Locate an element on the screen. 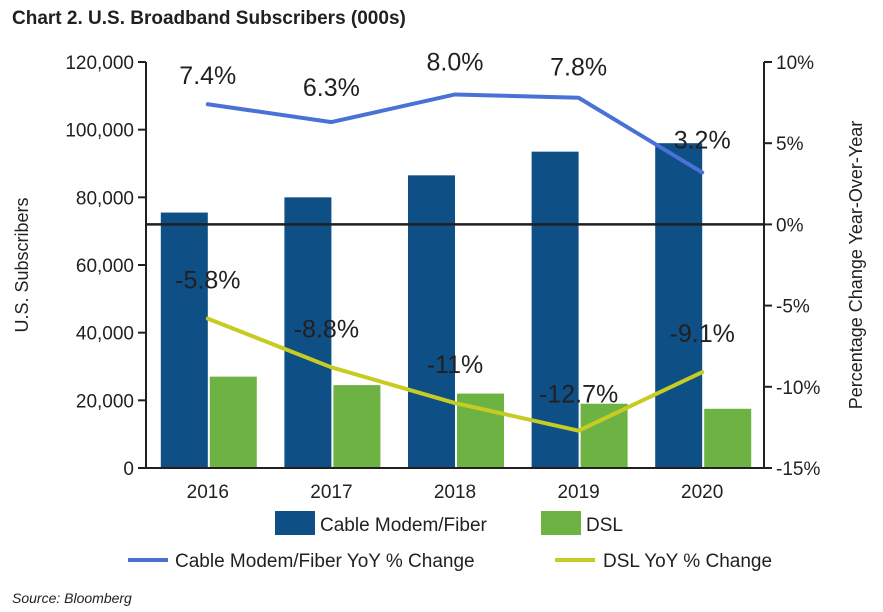 Image resolution: width=883 pixels, height=612 pixels. right-tick-label: 10% is located at coordinates (795, 63).